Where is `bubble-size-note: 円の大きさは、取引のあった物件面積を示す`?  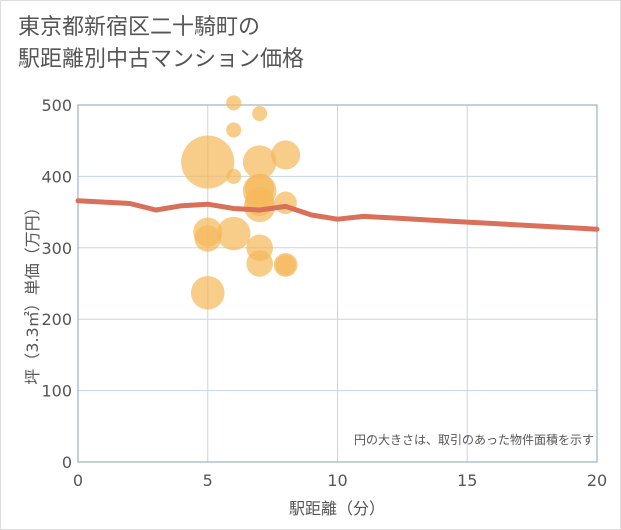
bubble-size-note: 円の大きさは、取引のあった物件面積を示す is located at coordinates (474, 439).